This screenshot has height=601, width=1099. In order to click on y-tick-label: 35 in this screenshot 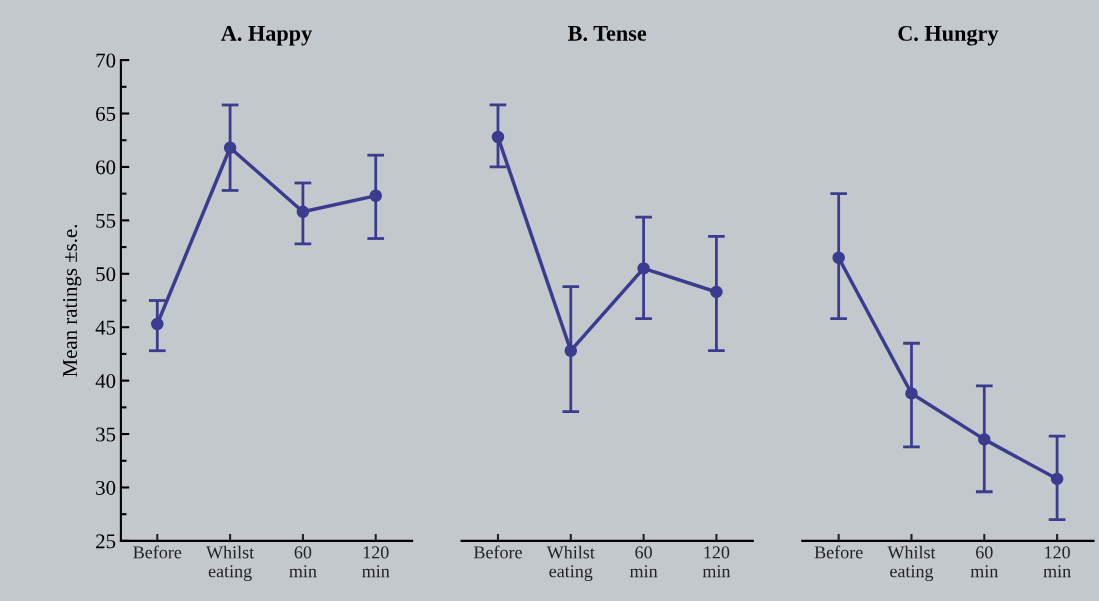, I will do `click(106, 434)`.